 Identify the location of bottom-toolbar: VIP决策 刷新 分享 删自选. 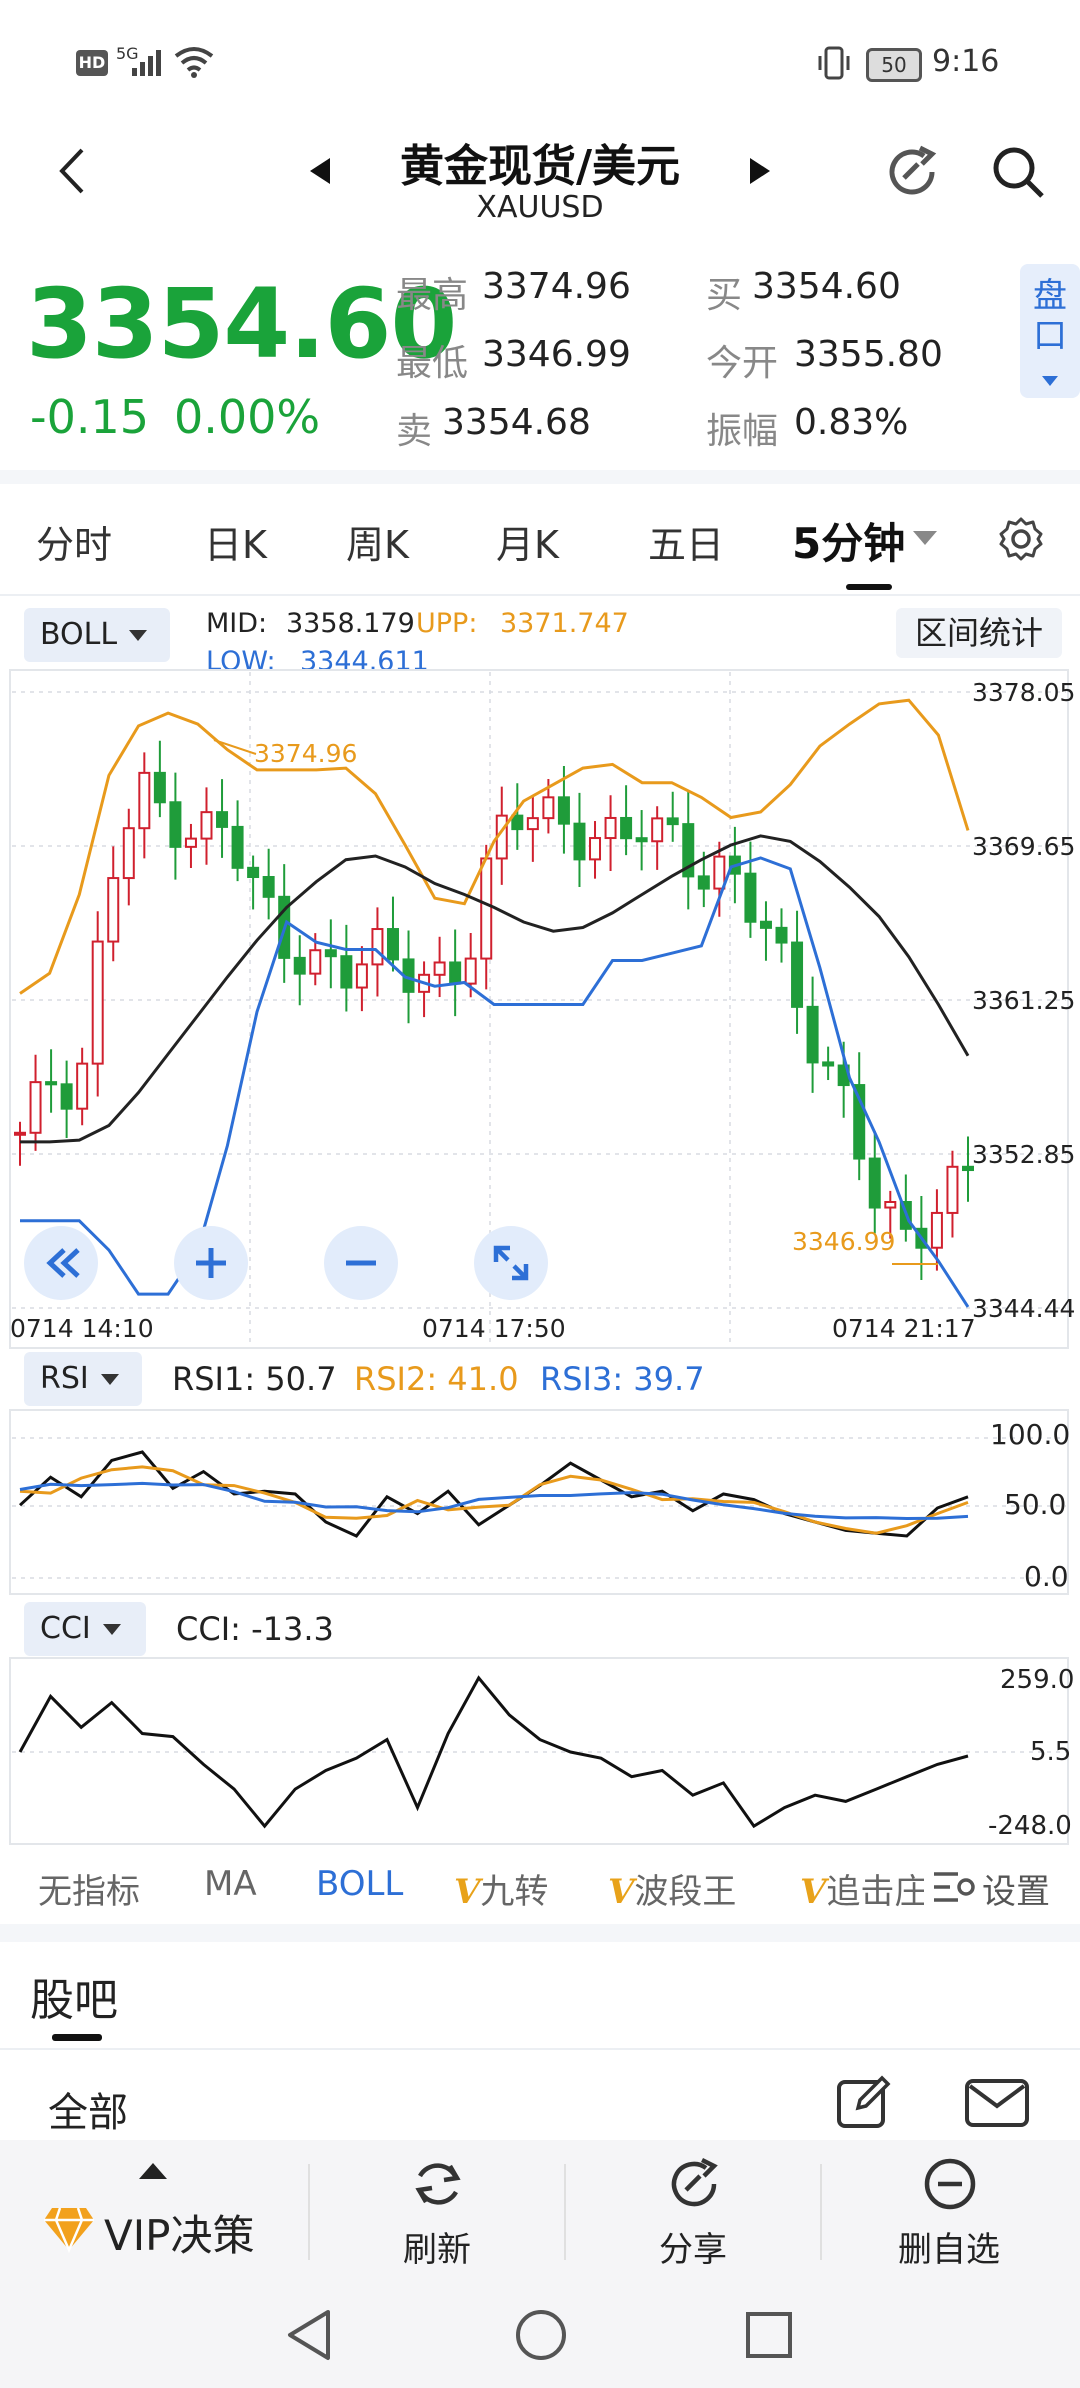
(540, 2209).